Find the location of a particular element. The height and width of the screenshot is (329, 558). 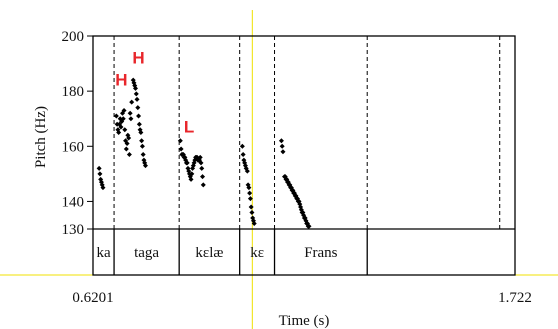

y-tick-label: 180 is located at coordinates (73, 92).